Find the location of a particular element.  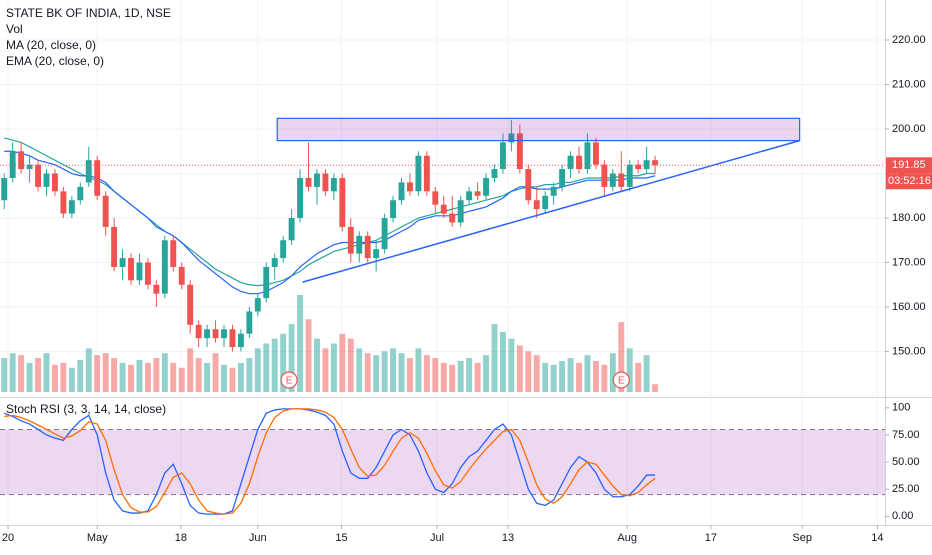

stoch-line is located at coordinates (329, 461).